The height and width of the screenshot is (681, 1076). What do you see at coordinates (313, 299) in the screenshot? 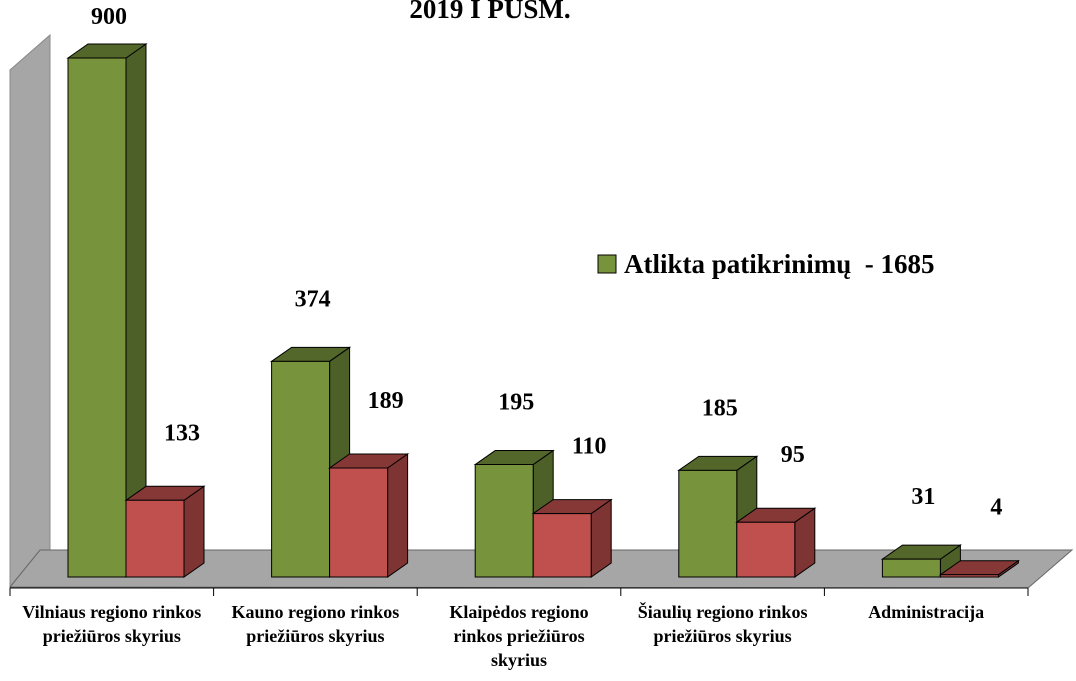
I see `data-label: 374` at bounding box center [313, 299].